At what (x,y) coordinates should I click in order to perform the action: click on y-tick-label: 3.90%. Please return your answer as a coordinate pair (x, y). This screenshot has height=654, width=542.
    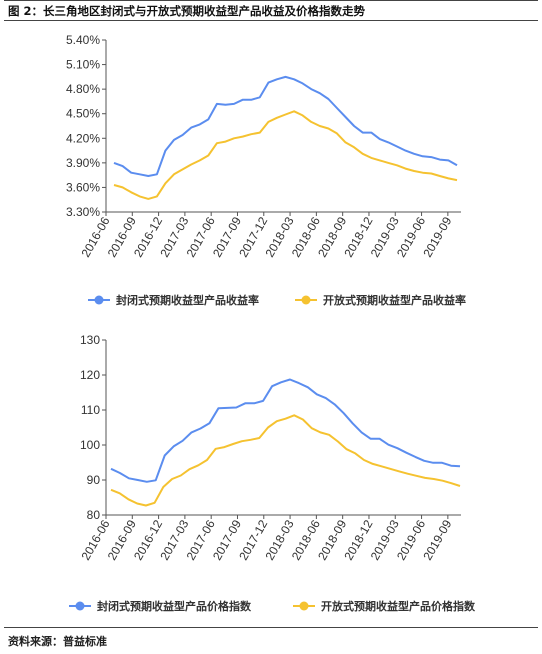
    Looking at the image, I should click on (83, 163).